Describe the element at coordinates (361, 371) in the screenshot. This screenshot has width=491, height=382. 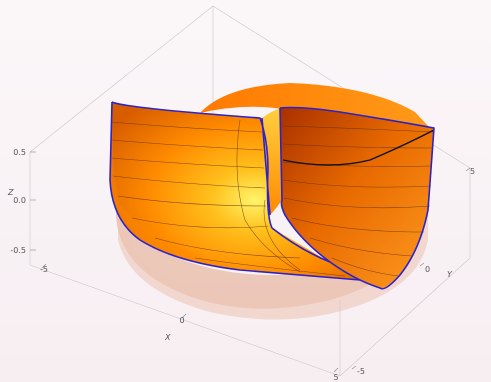
I see `y-tick-2: -5` at that location.